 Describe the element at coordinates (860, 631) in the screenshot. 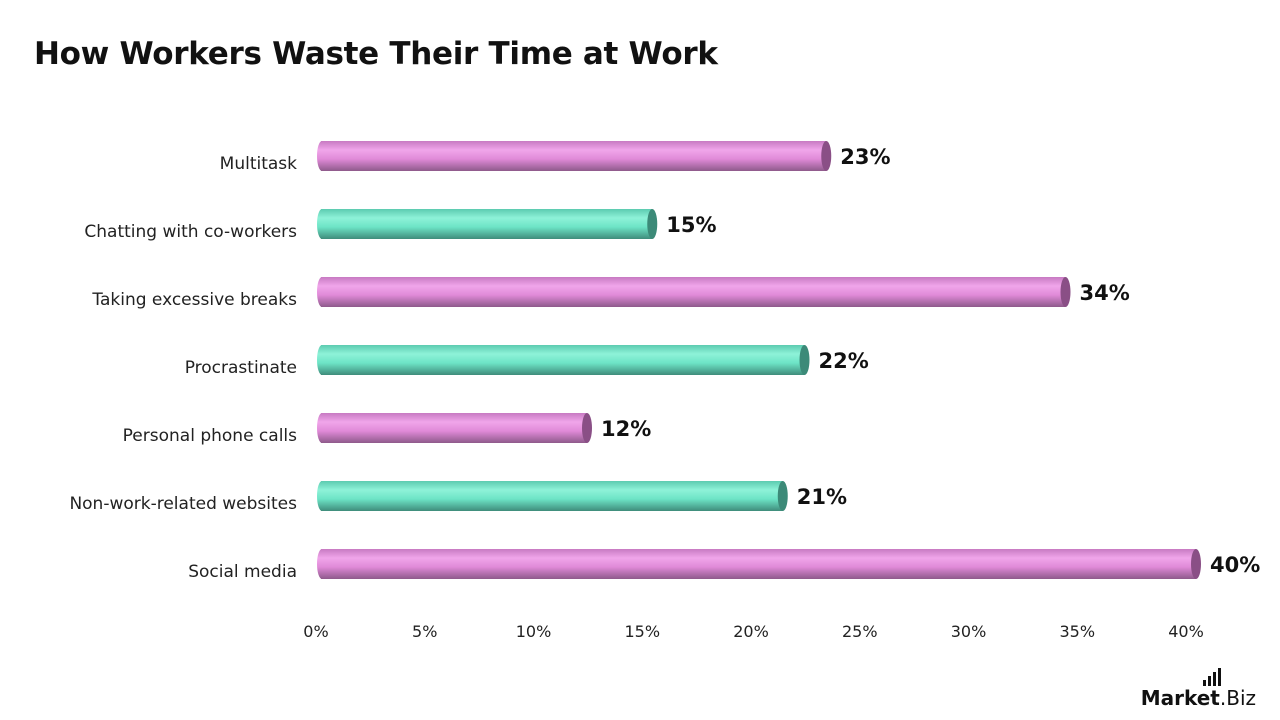

I see `x-tick-label: 25%` at that location.